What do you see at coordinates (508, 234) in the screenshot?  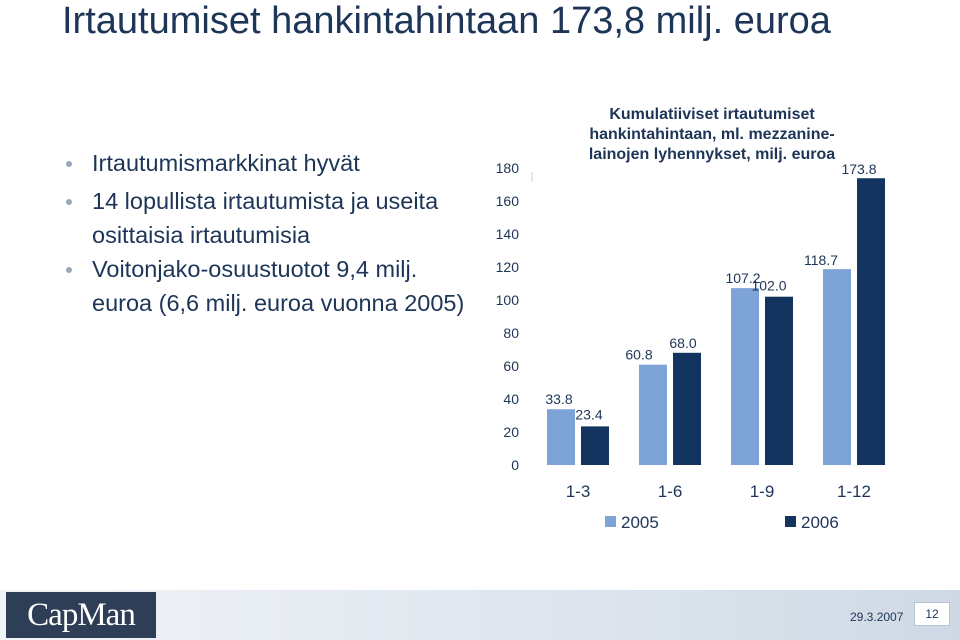 I see `y-tick-label: 140` at bounding box center [508, 234].